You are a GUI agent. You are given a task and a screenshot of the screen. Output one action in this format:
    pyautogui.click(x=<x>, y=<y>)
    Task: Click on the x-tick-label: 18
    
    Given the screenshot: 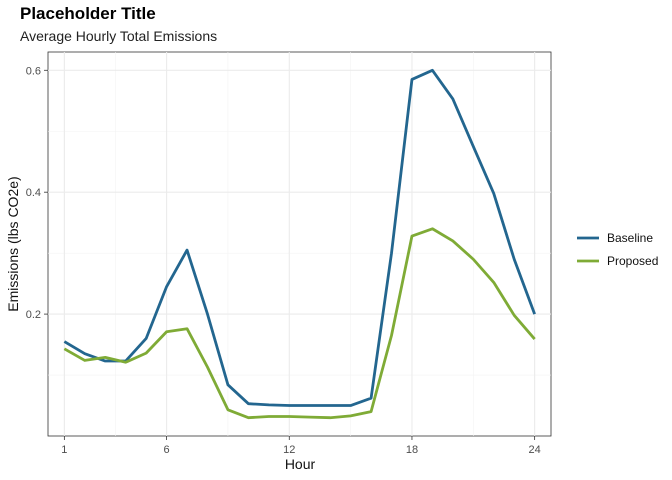 What is the action you would take?
    pyautogui.click(x=412, y=450)
    